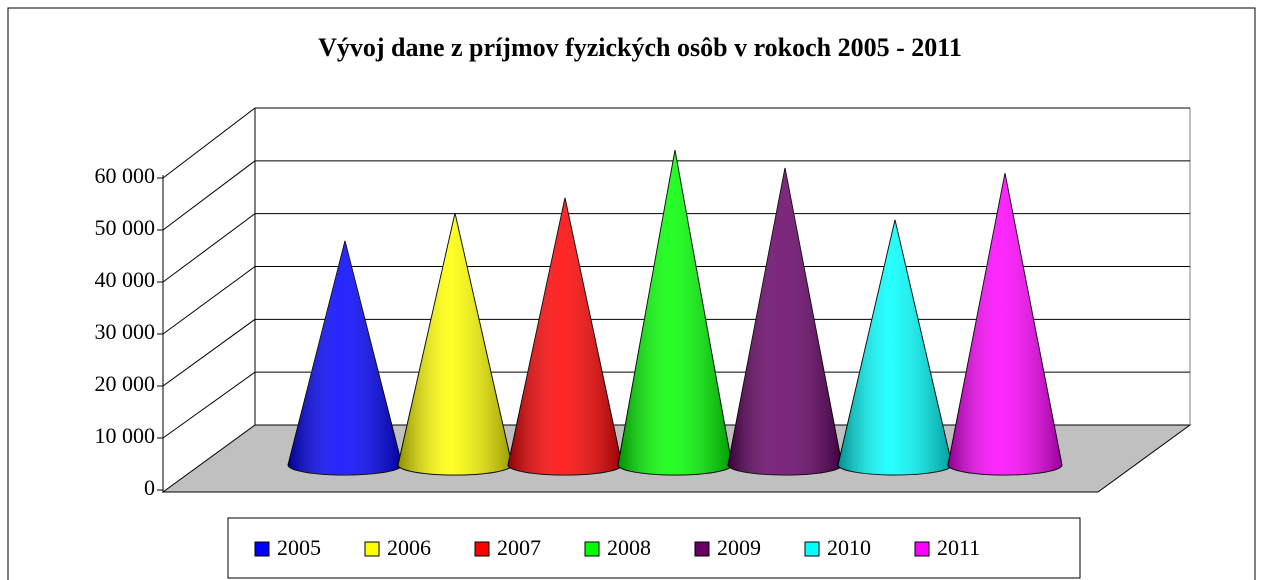 The width and height of the screenshot is (1263, 580). Describe the element at coordinates (125, 227) in the screenshot. I see `y-tick-label: 50 000` at that location.